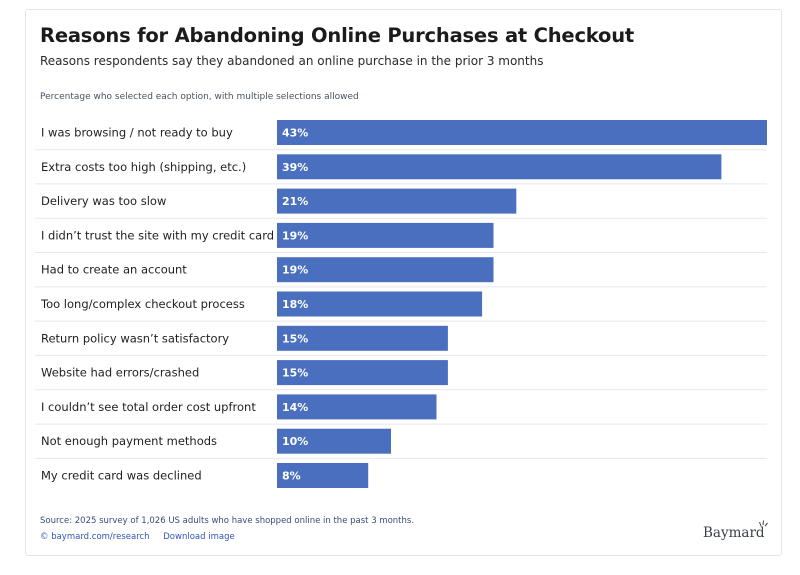 This screenshot has width=800, height=575. I want to click on download-image-link: Download image, so click(199, 537).